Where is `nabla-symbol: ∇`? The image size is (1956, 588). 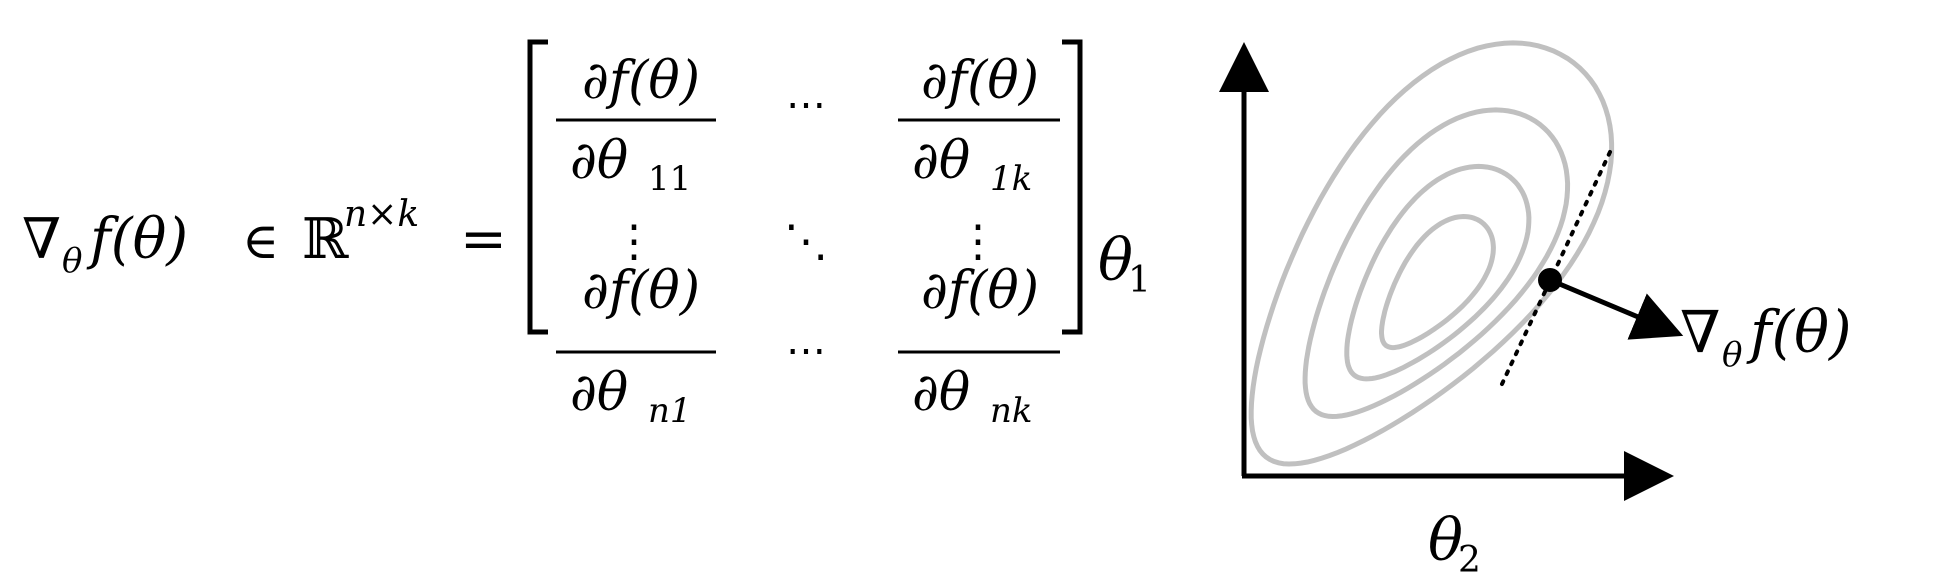 nabla-symbol: ∇ is located at coordinates (41, 239).